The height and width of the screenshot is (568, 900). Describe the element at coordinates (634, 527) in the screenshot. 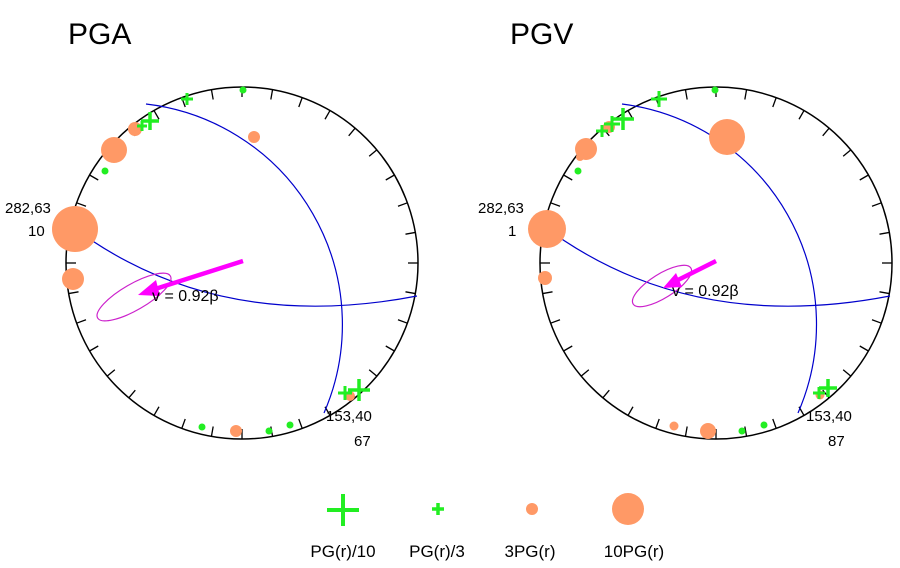

I see `legend-item-10pg: 10PG(r)` at that location.